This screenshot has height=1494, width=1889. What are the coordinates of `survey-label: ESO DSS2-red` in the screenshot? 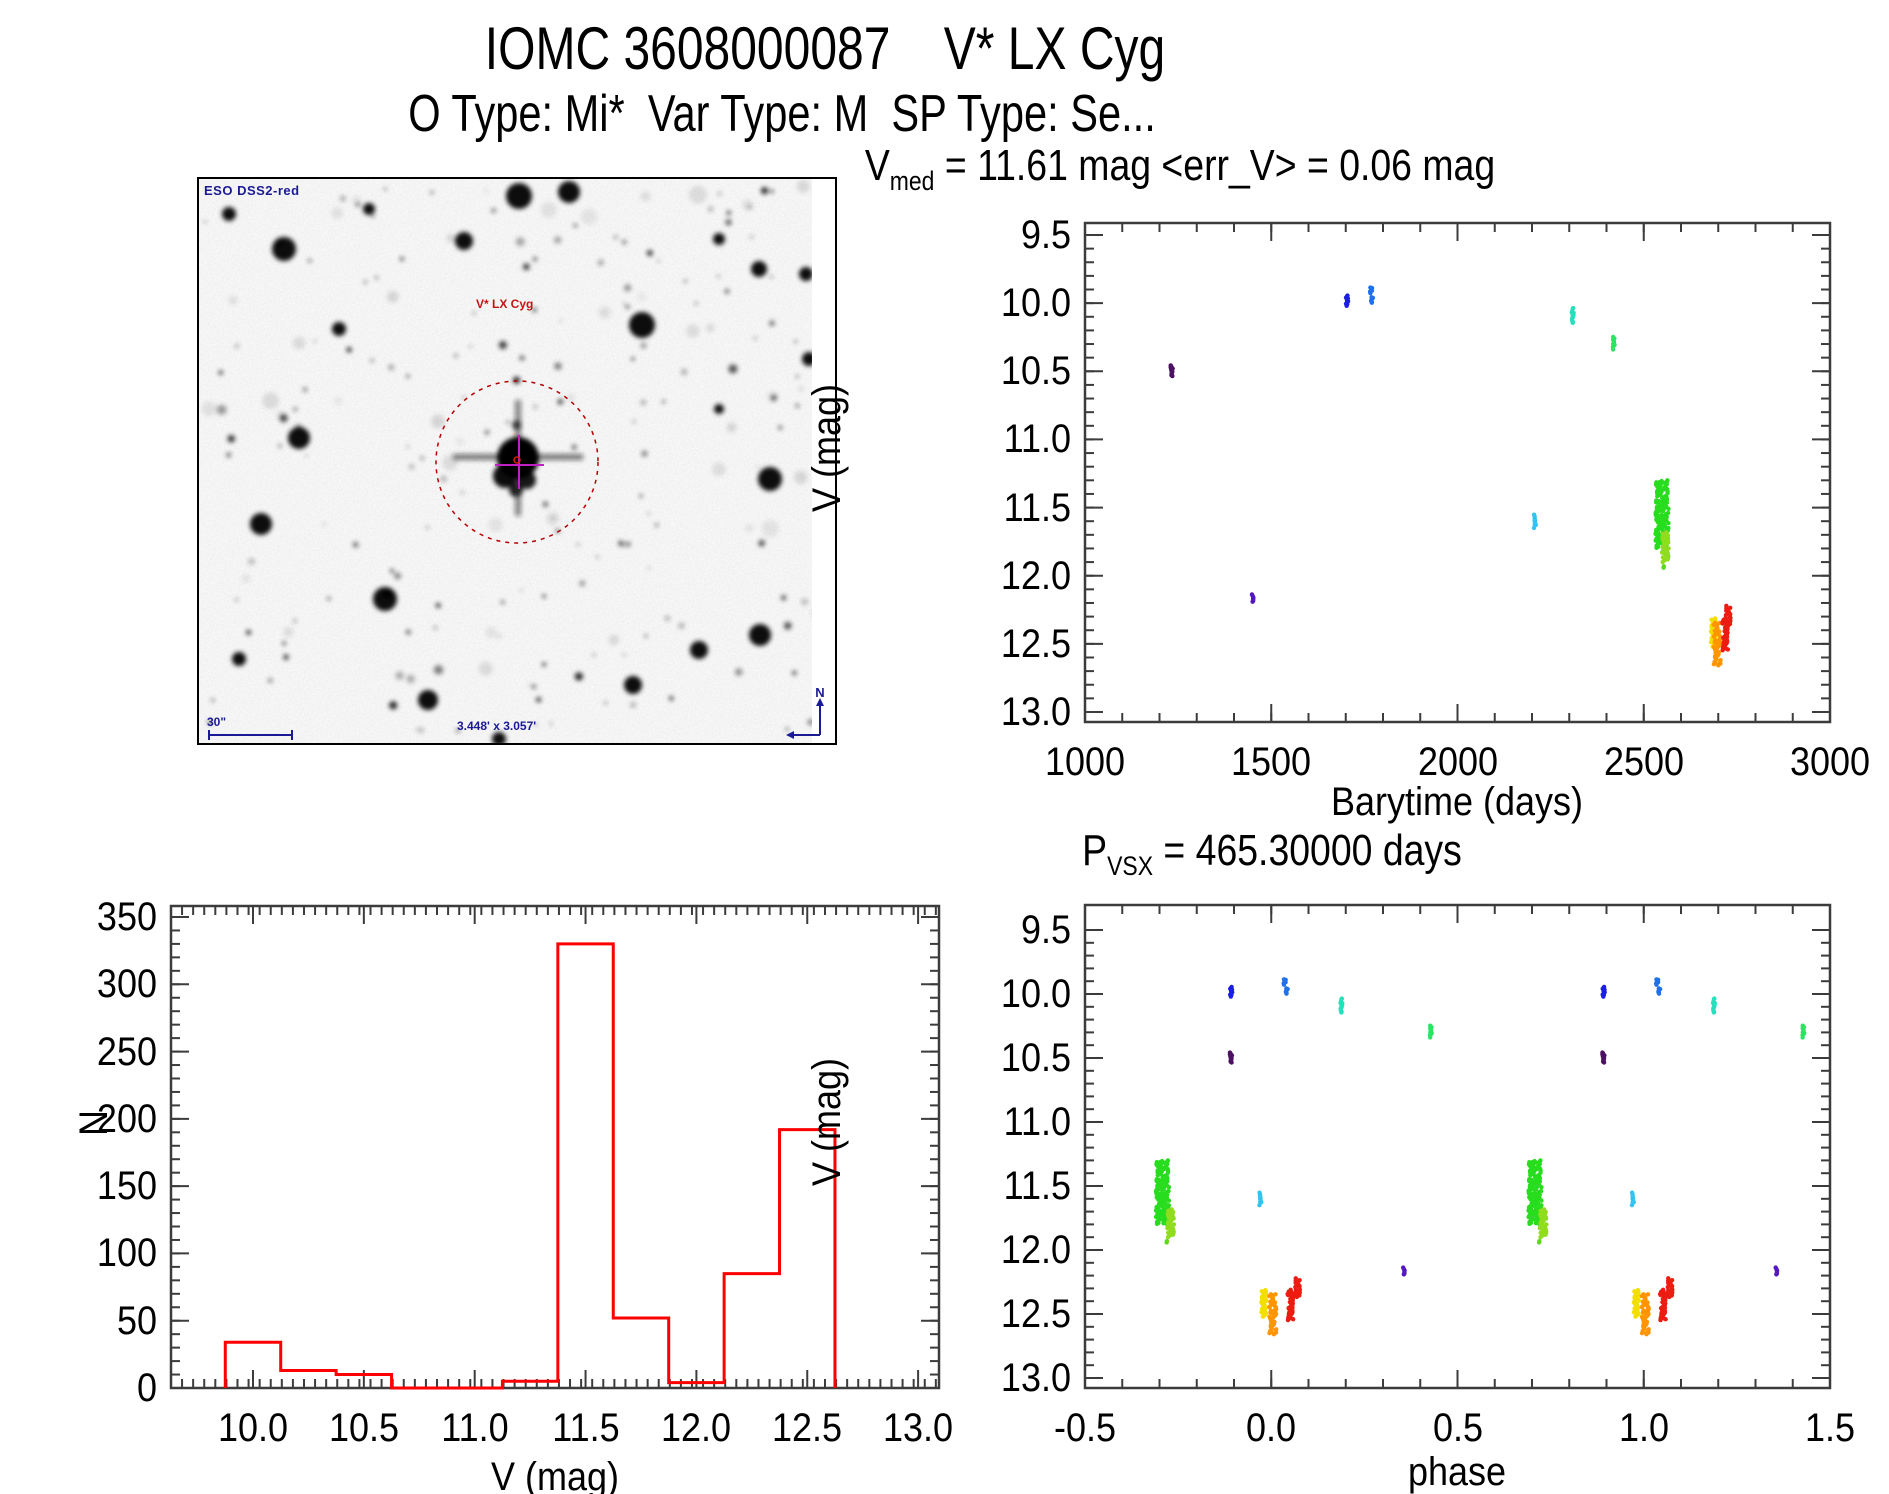 It's located at (252, 190).